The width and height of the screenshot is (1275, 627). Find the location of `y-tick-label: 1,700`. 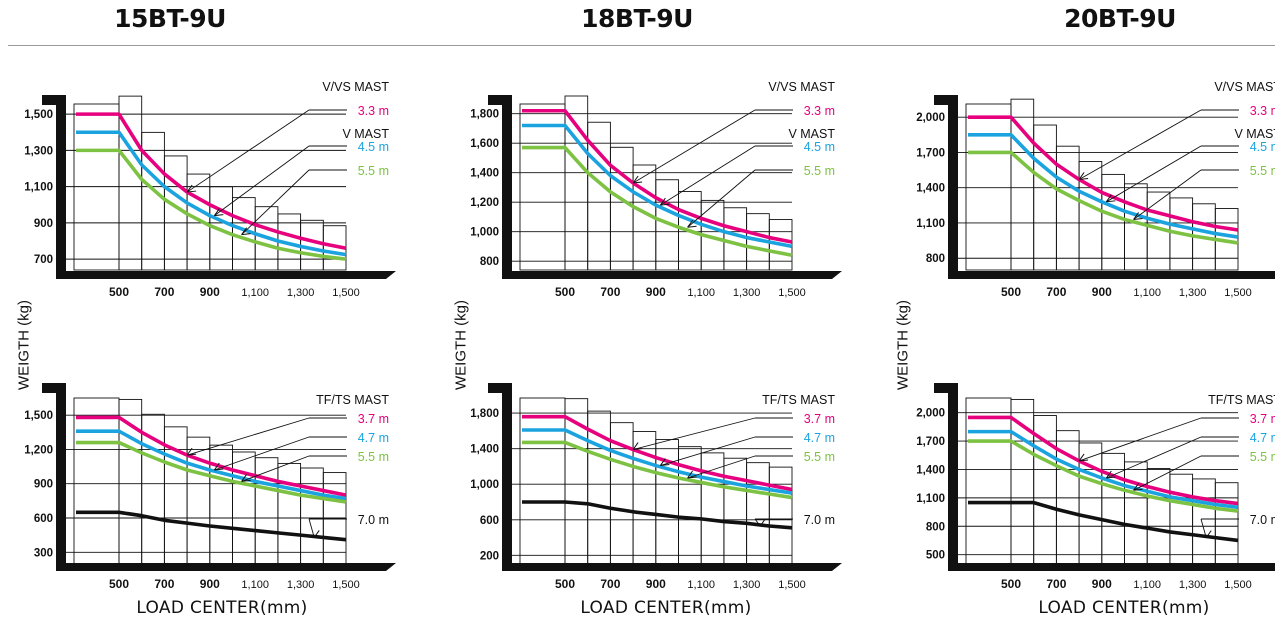

y-tick-label: 1,700 is located at coordinates (930, 153).